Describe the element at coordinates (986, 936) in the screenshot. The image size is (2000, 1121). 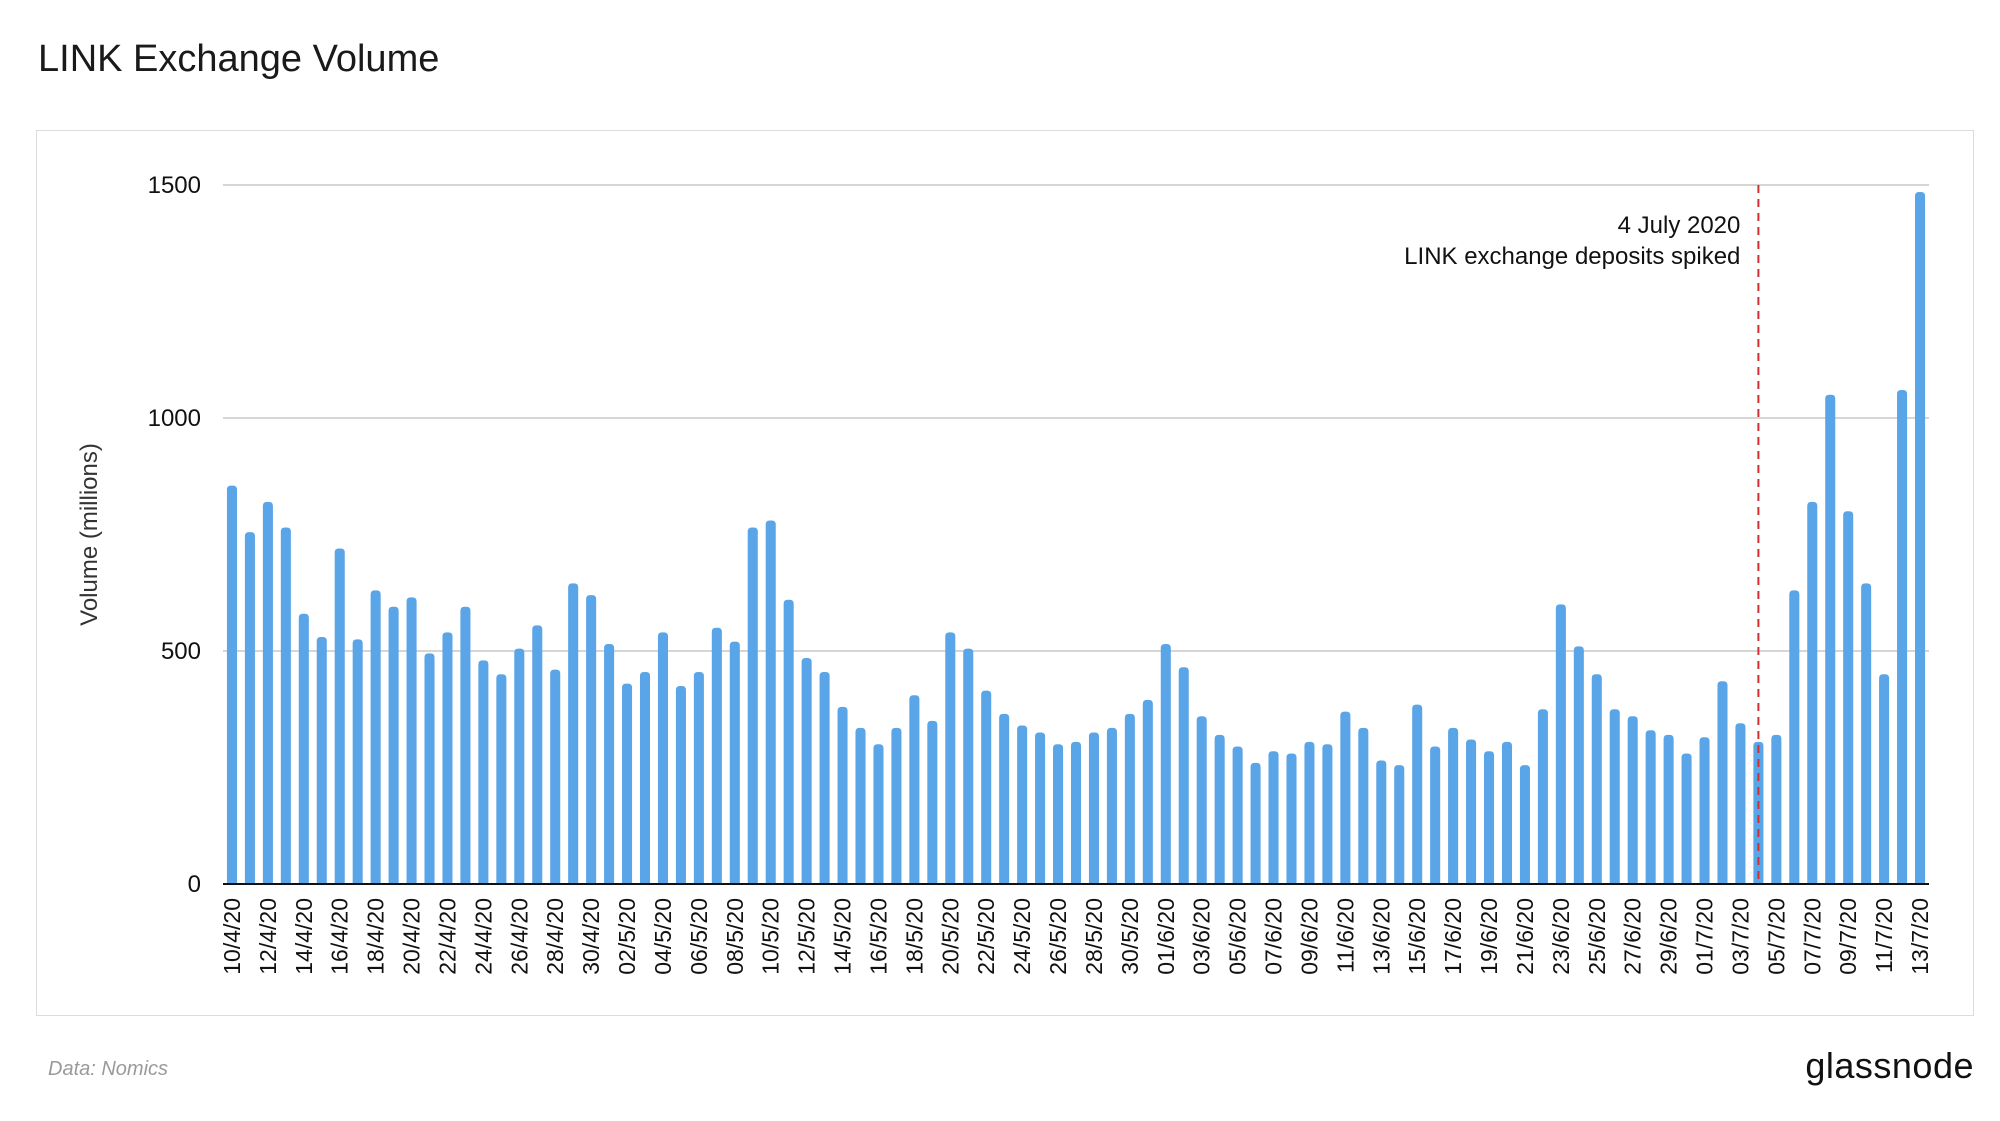
I see `x-tick-label: 22/5/20` at that location.